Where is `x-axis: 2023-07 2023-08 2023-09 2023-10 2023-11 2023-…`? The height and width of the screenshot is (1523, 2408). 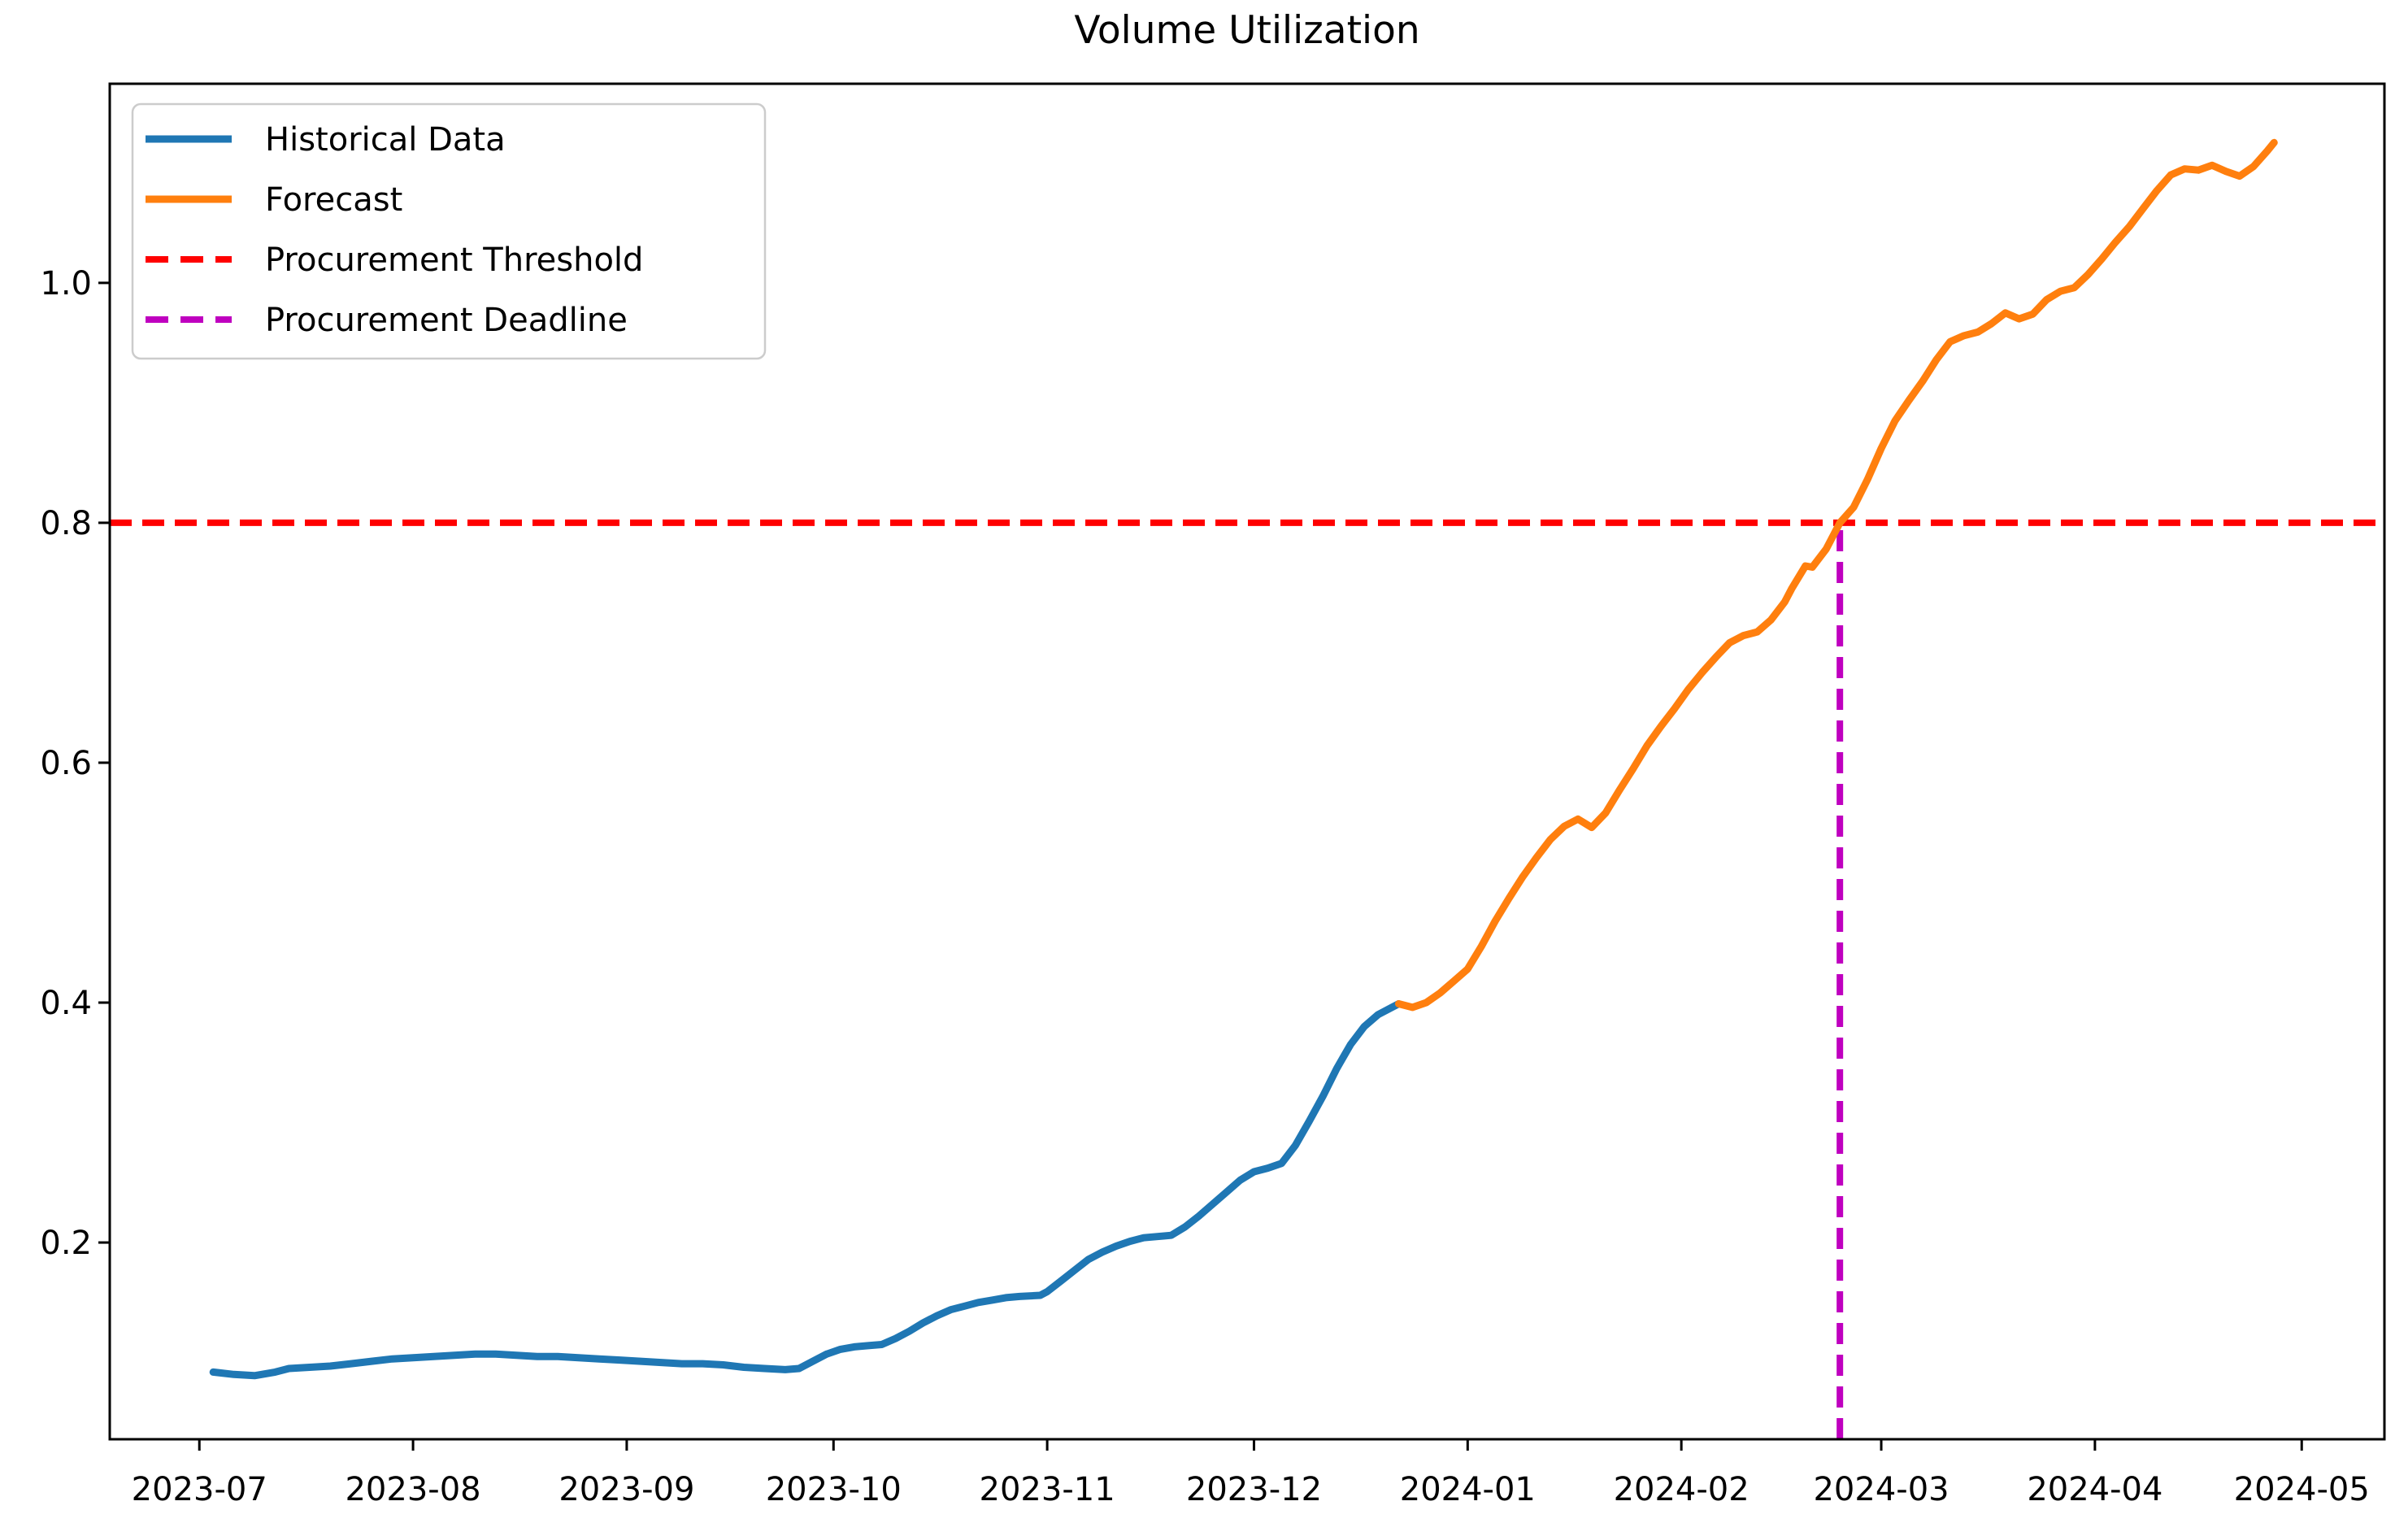
x-axis: 2023-07 2023-08 2023-09 2023-10 2023-11 2023-… is located at coordinates (1251, 1473).